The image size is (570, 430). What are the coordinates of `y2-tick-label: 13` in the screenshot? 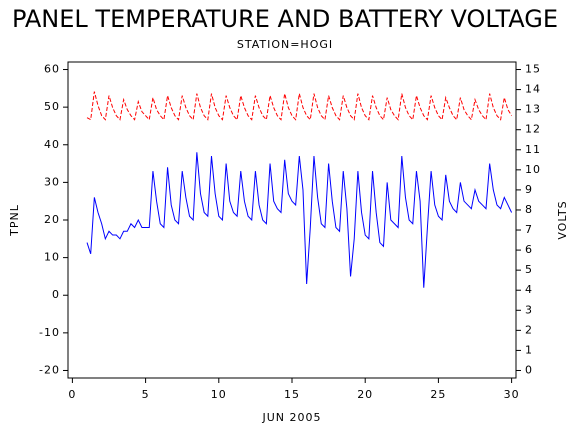 It's located at (533, 109).